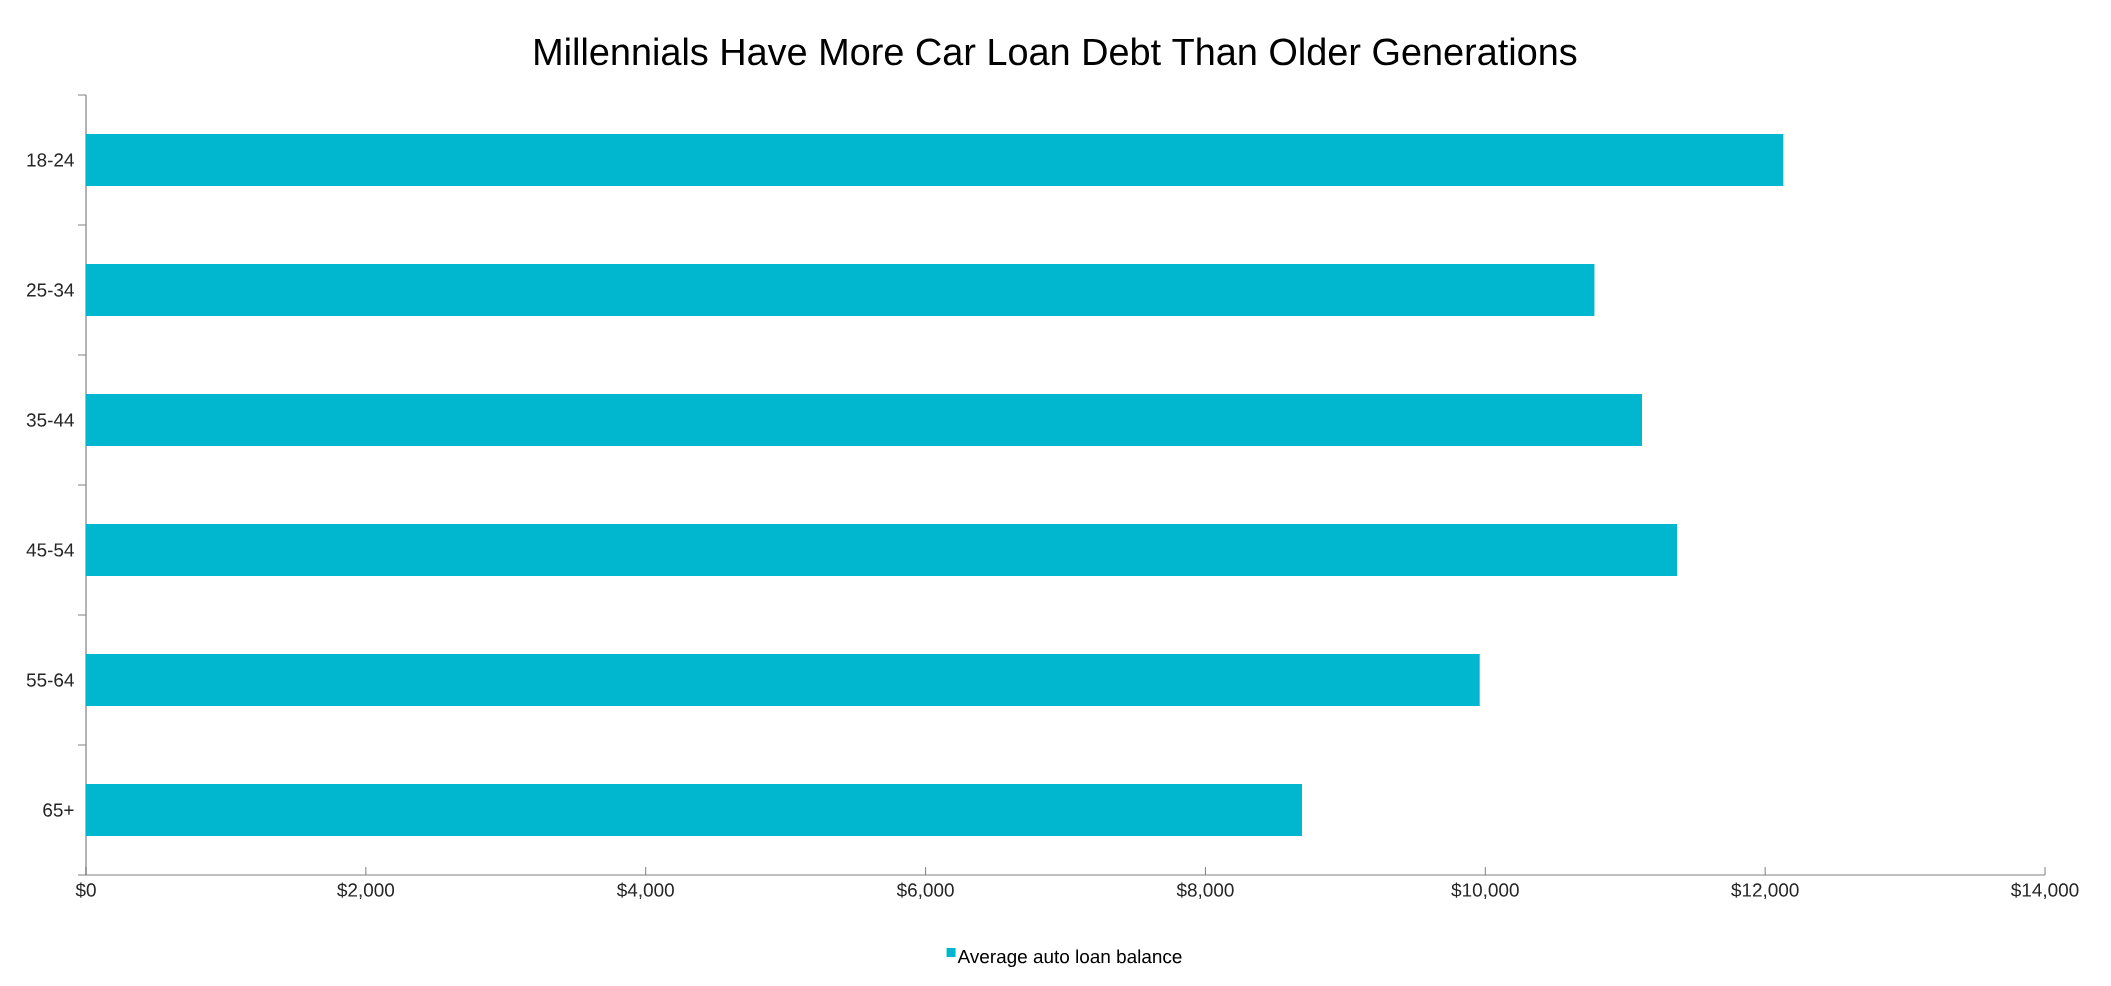 This screenshot has width=2111, height=986. What do you see at coordinates (85, 890) in the screenshot?
I see `x-tick-label: $0` at bounding box center [85, 890].